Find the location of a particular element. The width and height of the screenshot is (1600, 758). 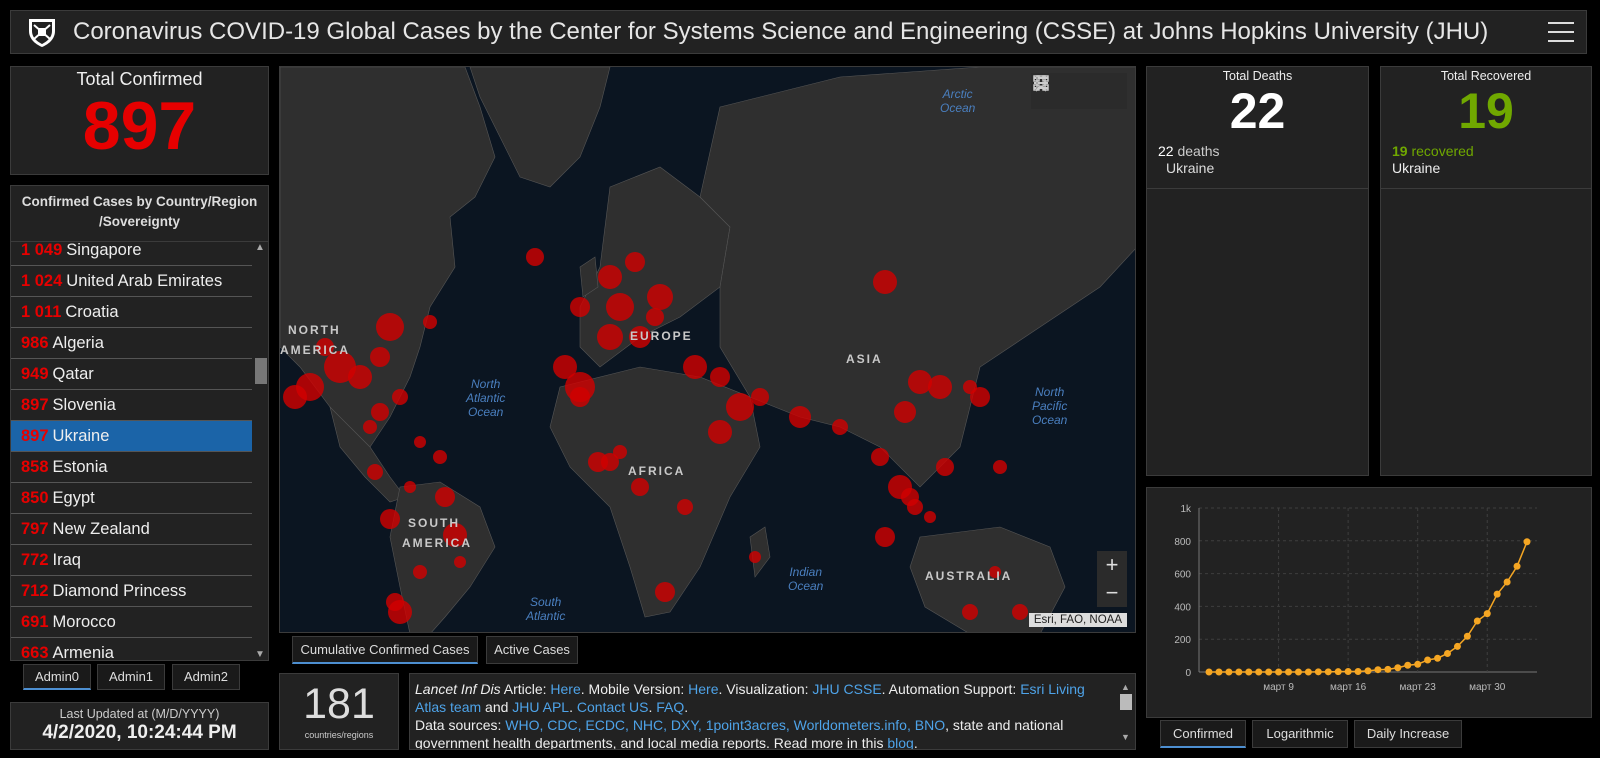

jhu-csse-link: JHU CSSE is located at coordinates (847, 689).